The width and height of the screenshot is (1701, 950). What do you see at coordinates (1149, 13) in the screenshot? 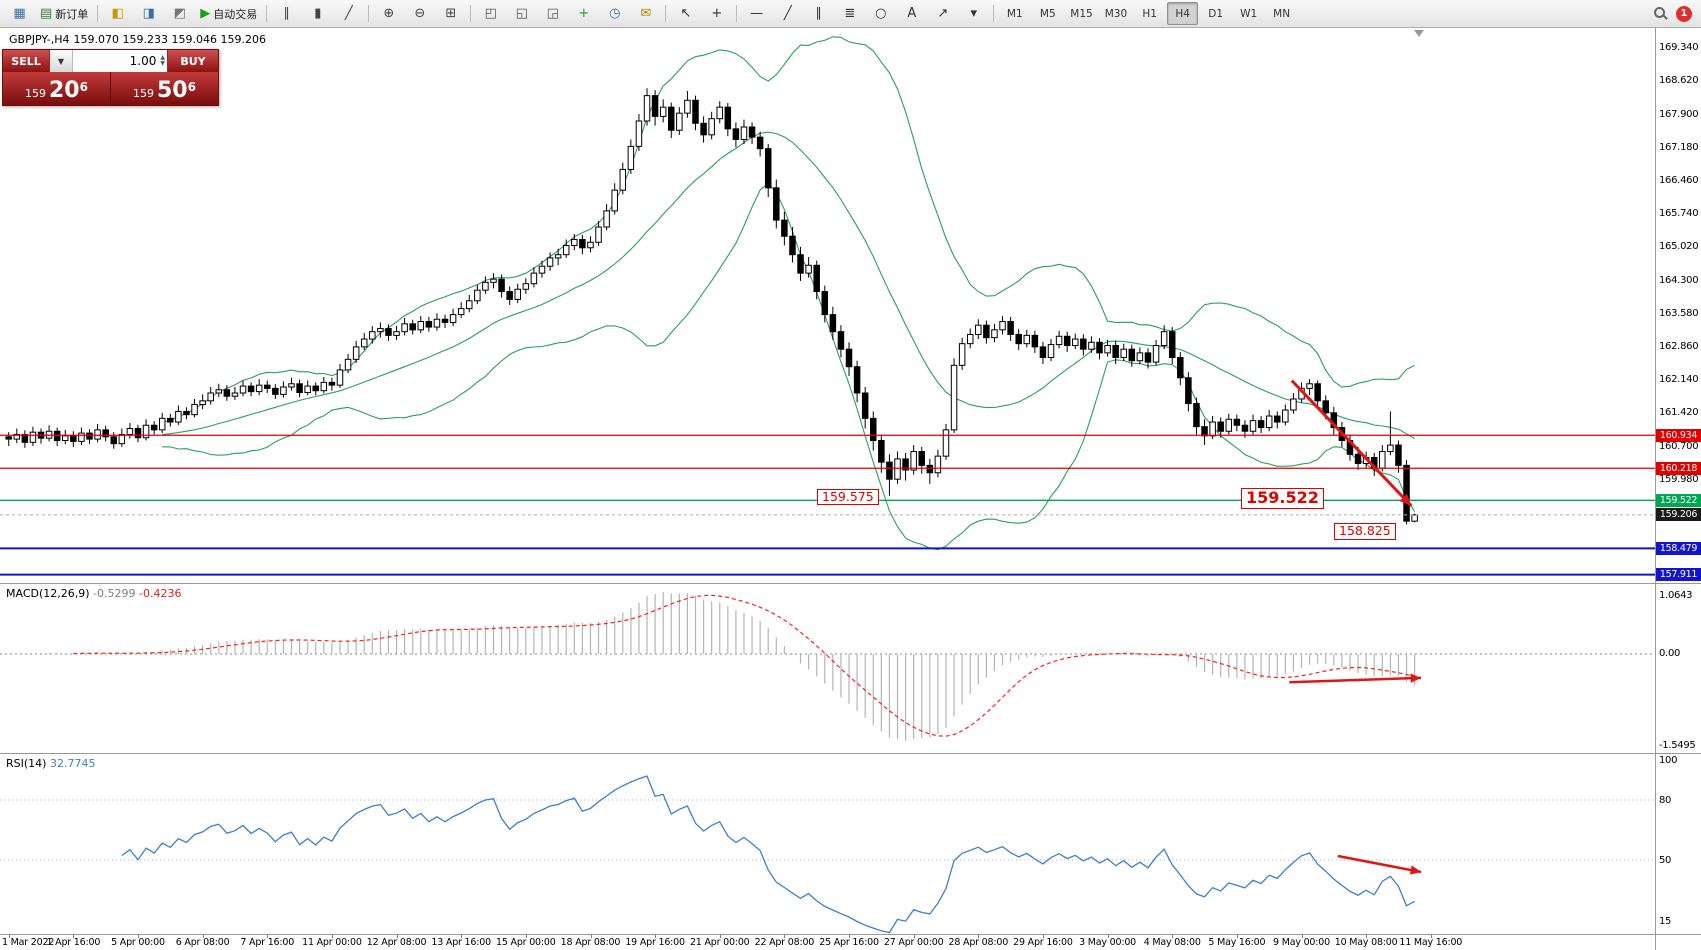
I see `timeframe-h1-button: H1` at bounding box center [1149, 13].